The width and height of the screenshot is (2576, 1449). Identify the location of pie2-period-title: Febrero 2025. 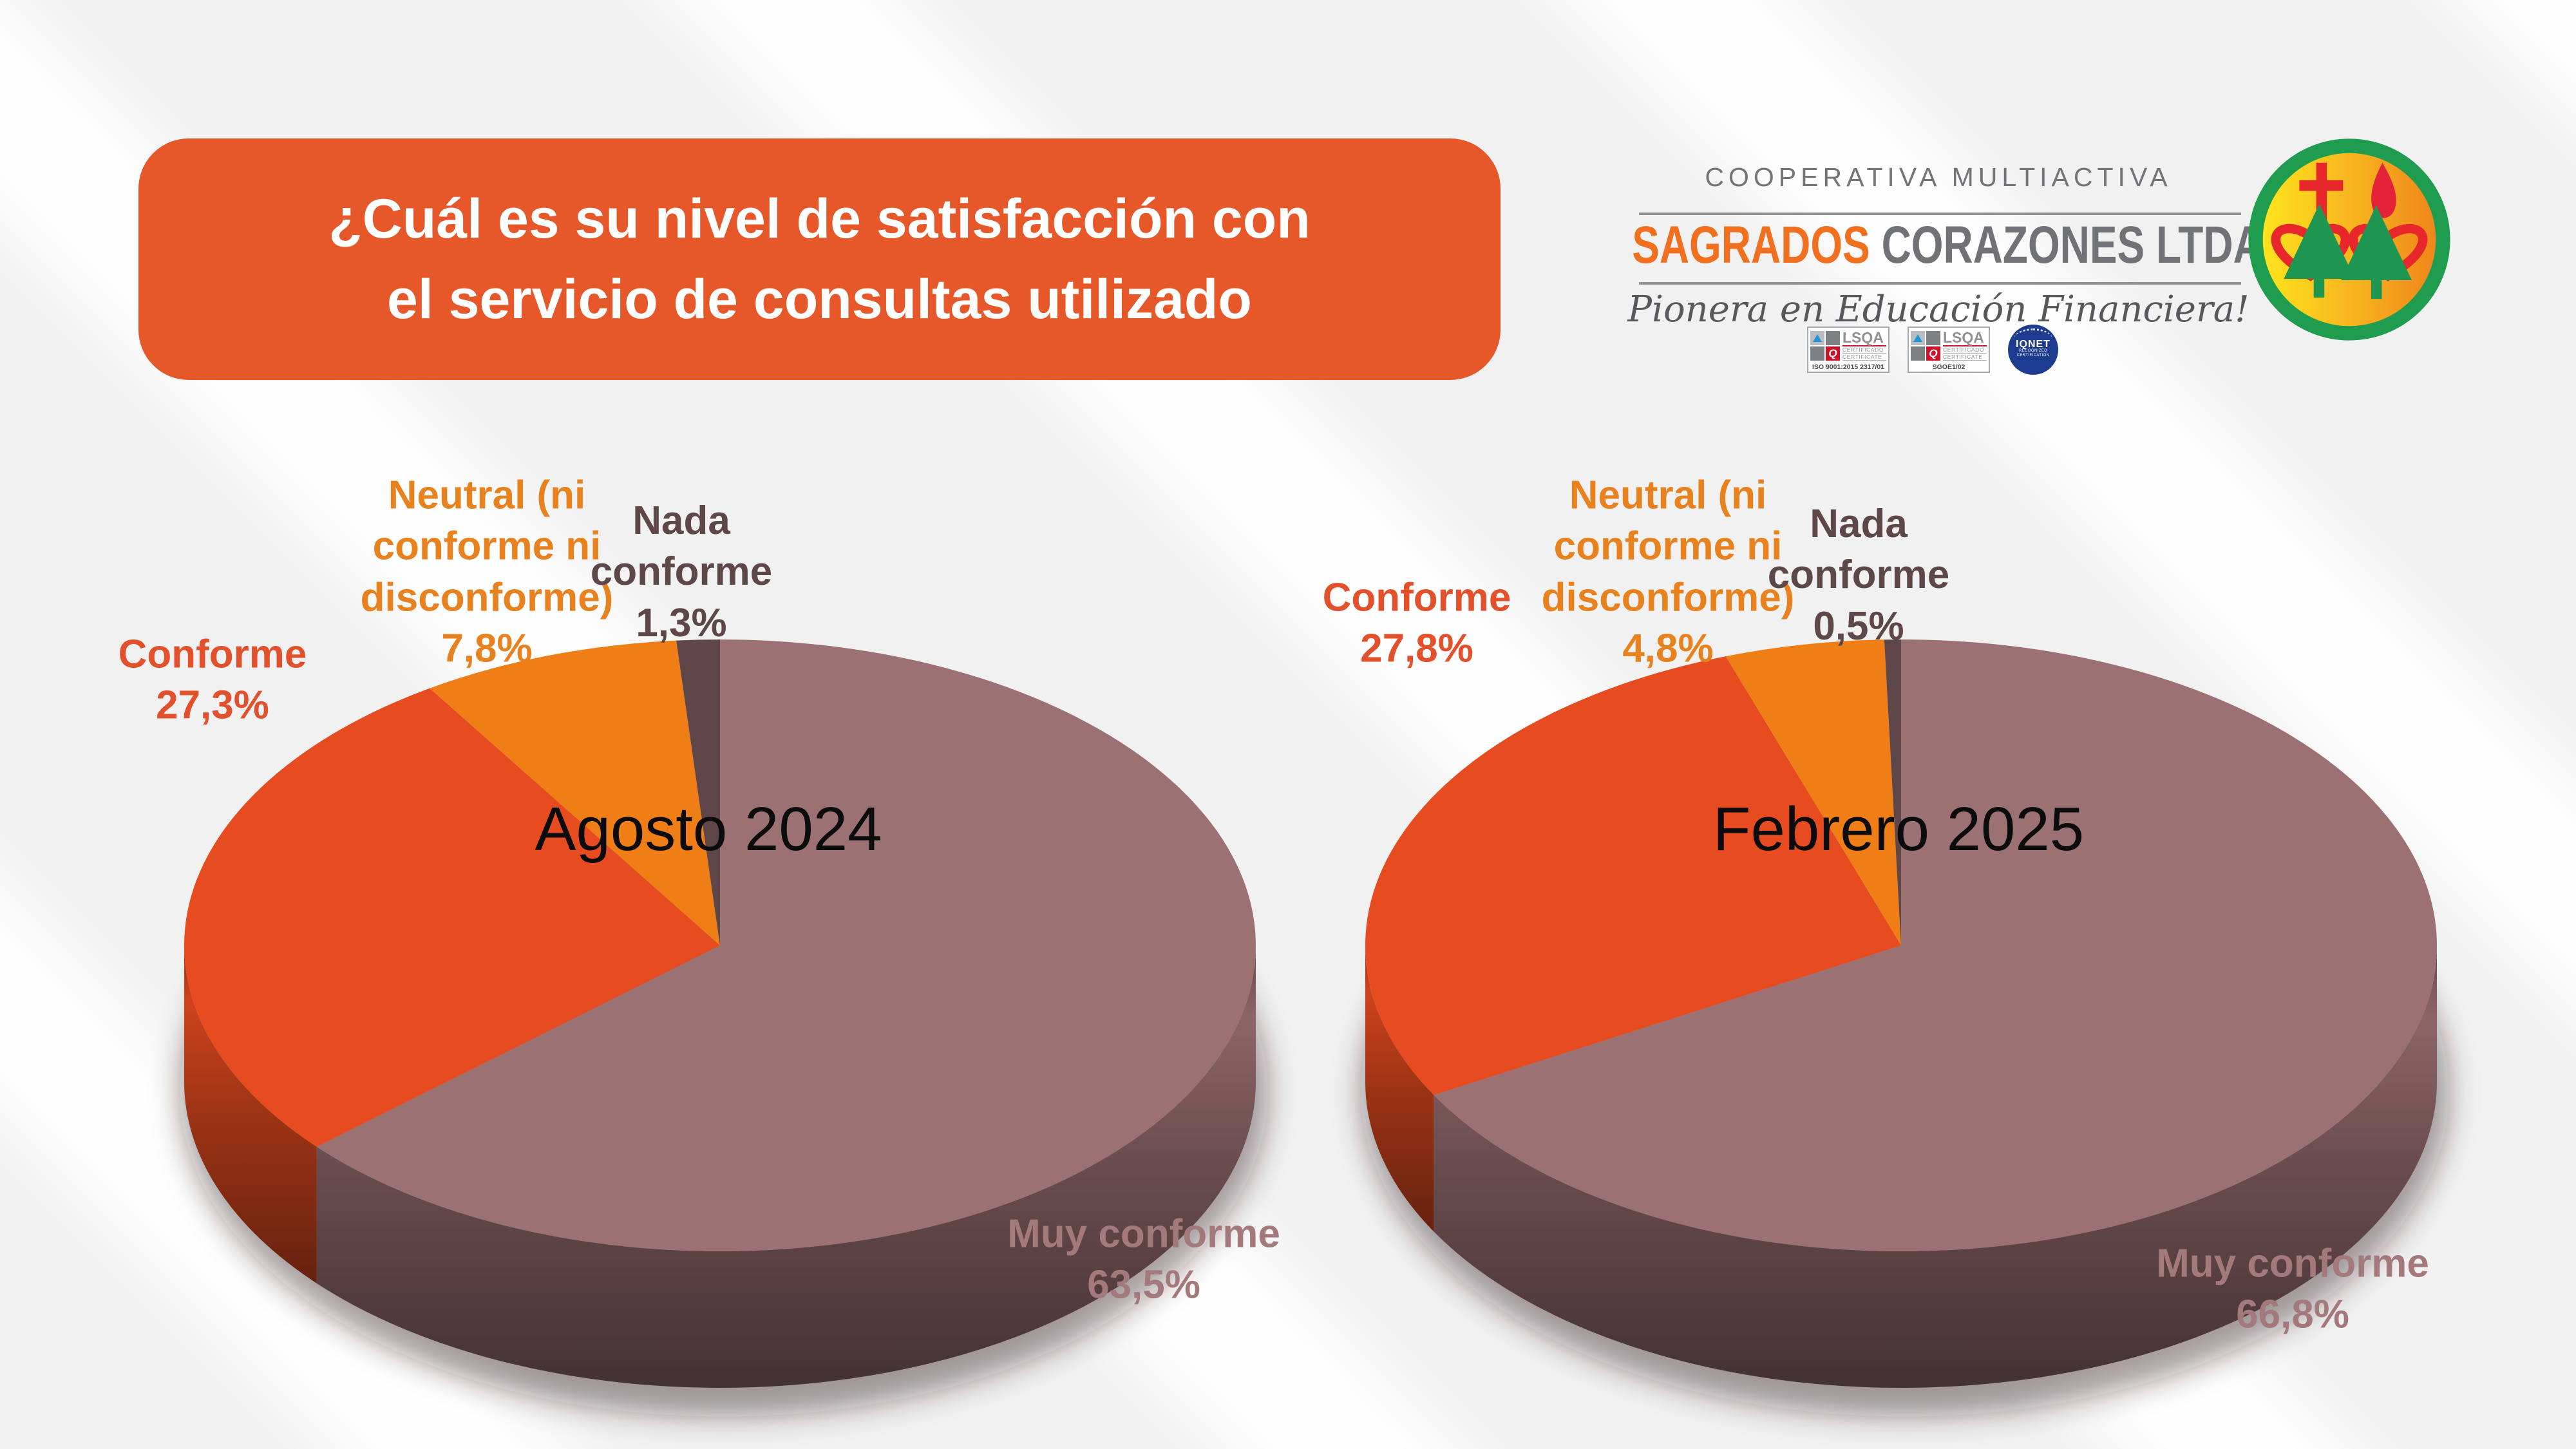
(1898, 829).